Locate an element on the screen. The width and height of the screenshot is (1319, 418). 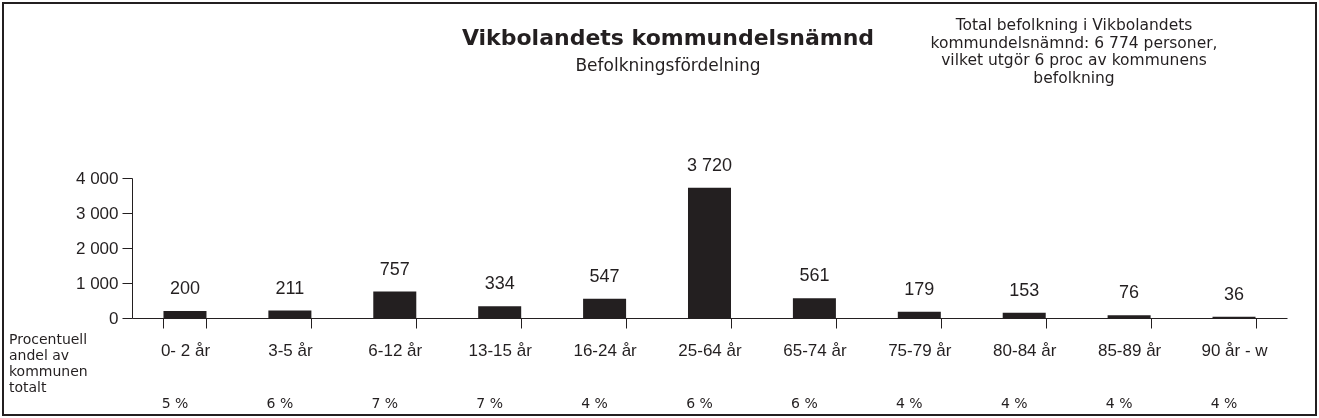
x-tick-label: 80-84 år is located at coordinates (1025, 350).